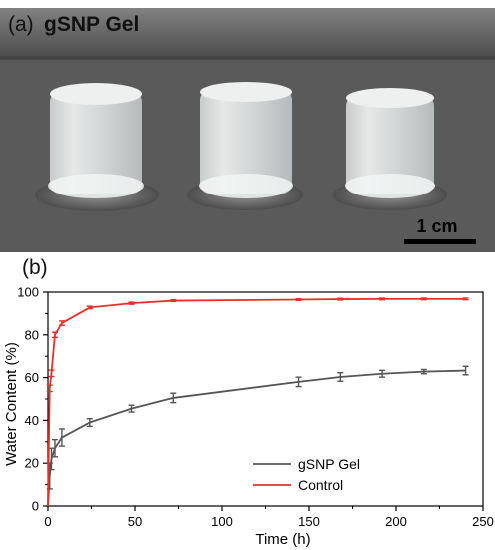  Describe the element at coordinates (32, 420) in the screenshot. I see `y-tick-label: 40` at that location.